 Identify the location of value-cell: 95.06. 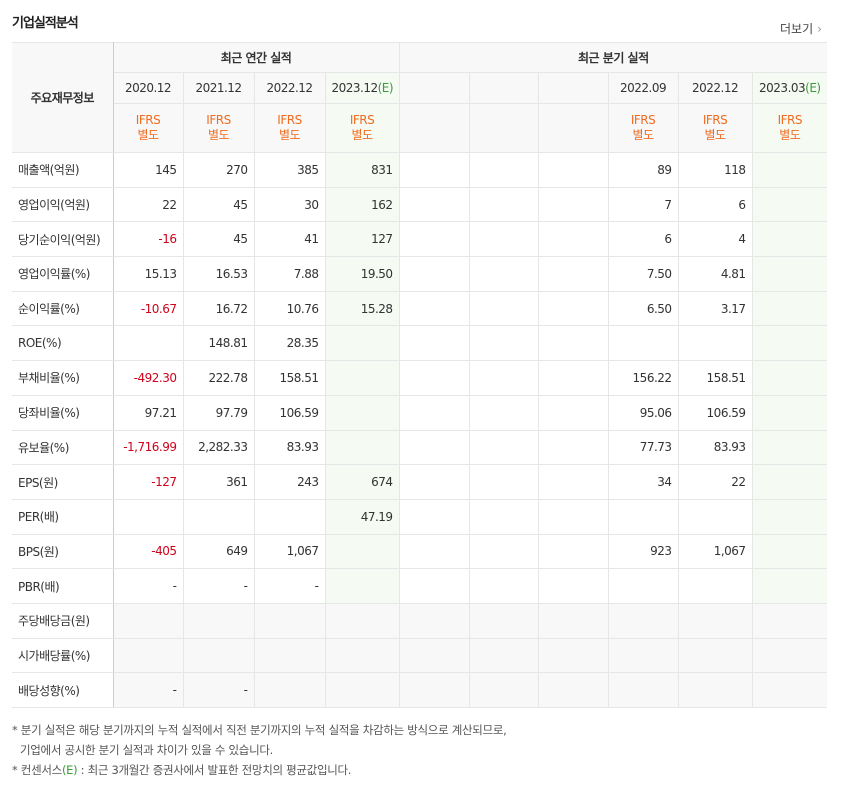
(643, 412).